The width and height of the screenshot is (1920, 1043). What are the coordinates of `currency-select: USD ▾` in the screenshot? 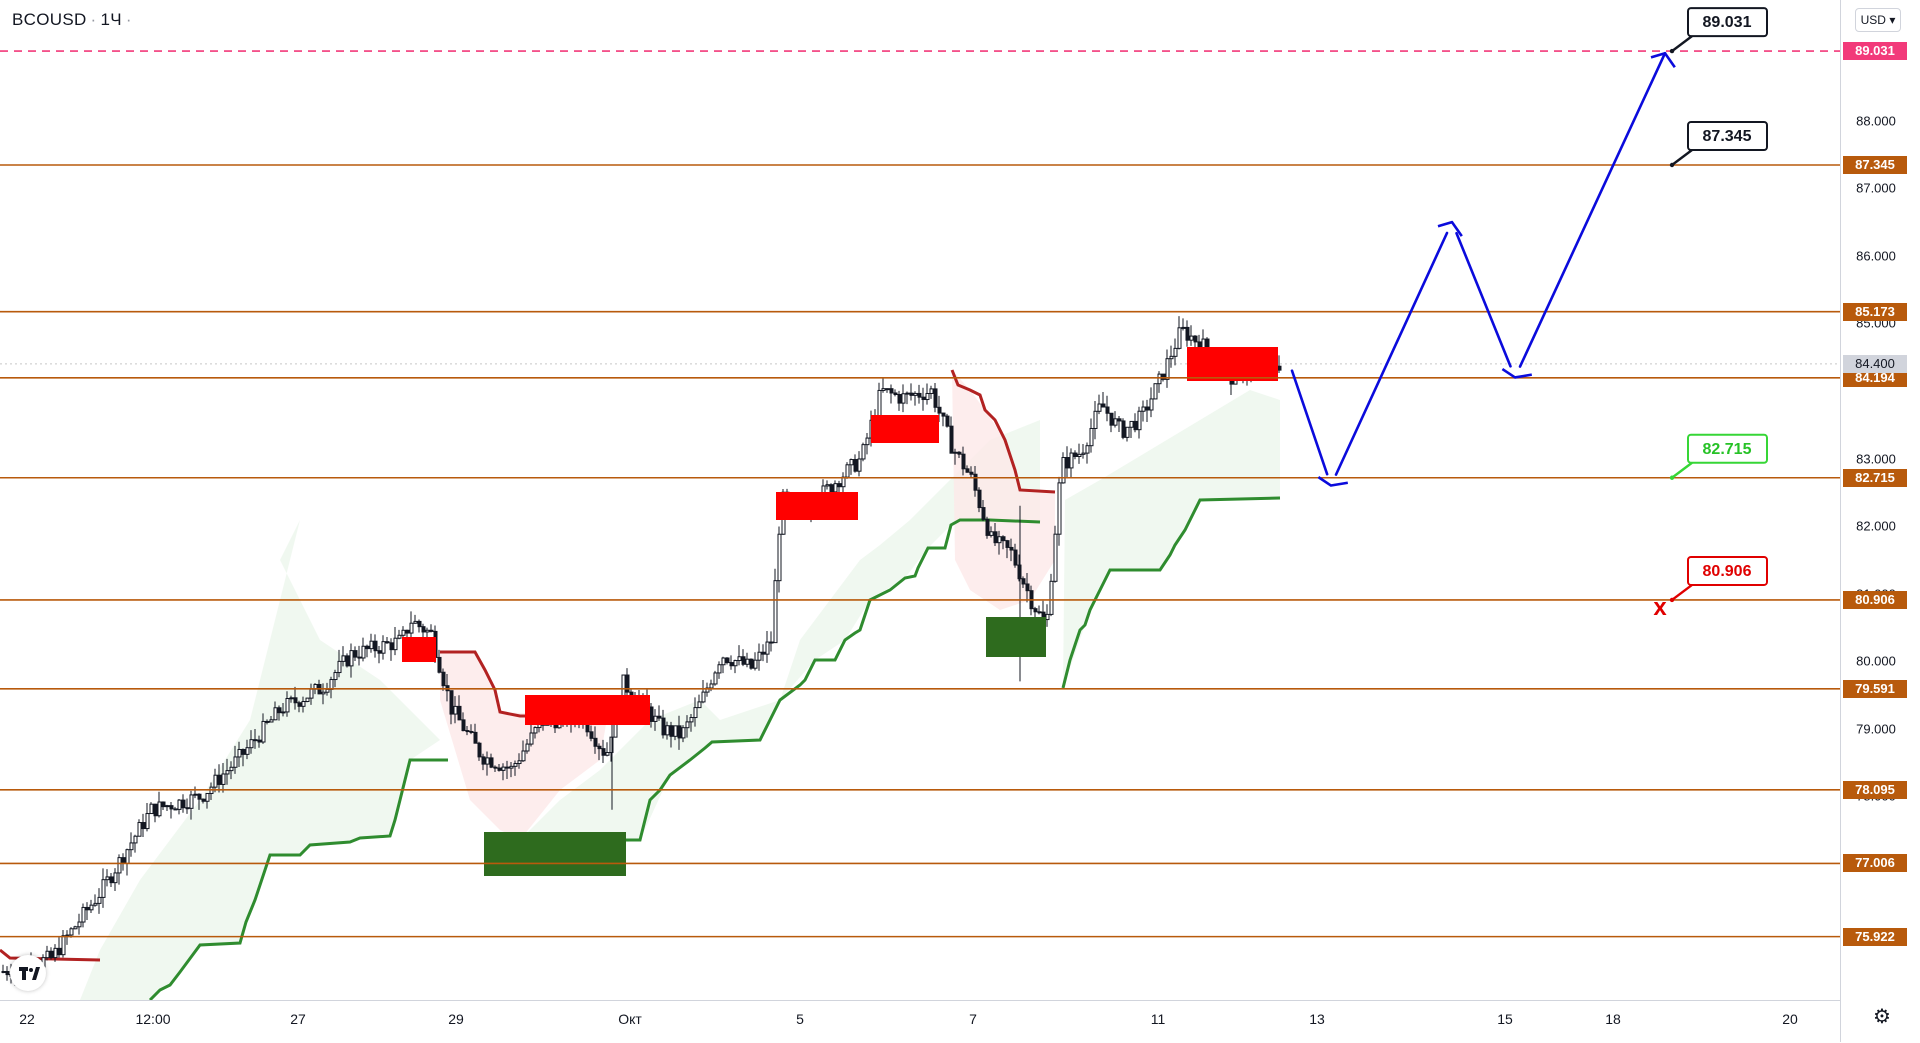 It's located at (1878, 20).